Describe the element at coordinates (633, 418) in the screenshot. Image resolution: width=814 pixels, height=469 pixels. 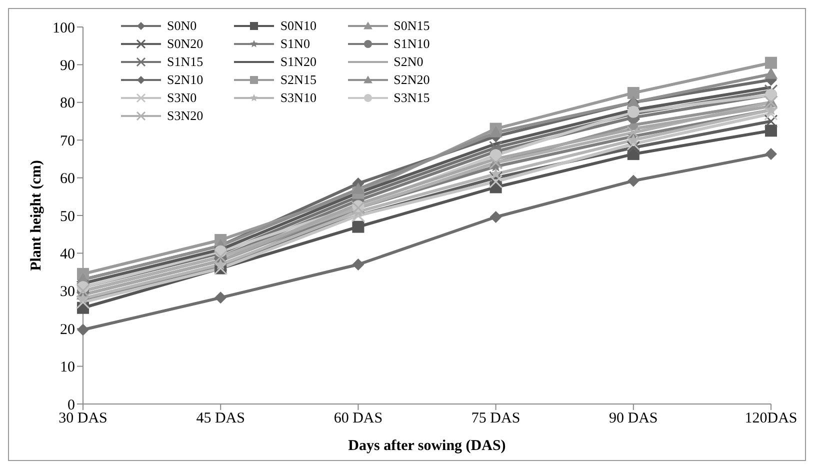
I see `x-tick-label: 90 DAS` at that location.